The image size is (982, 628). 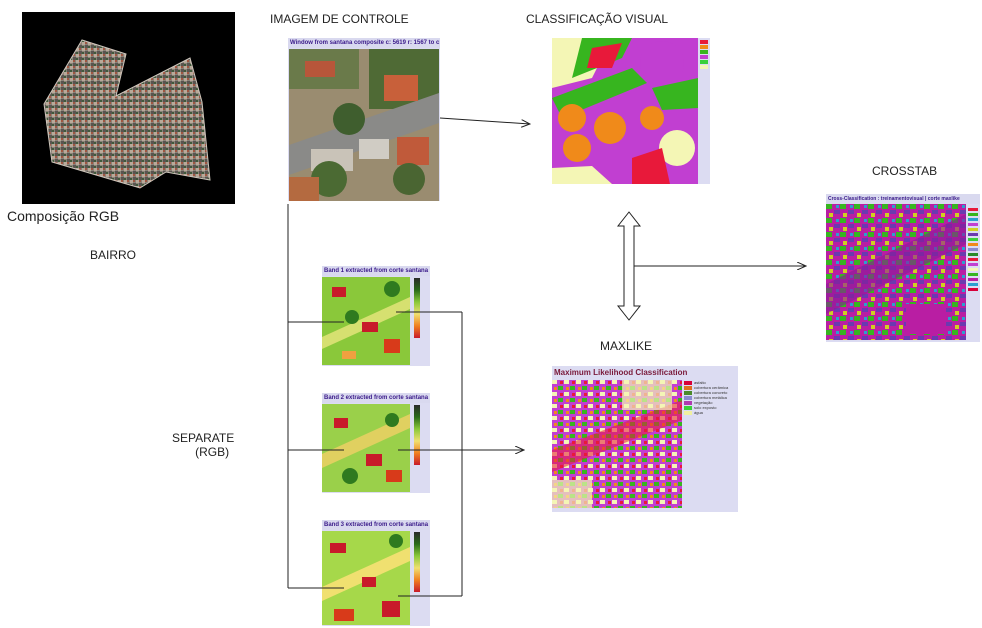 I want to click on legend-item: asfalto, so click(x=706, y=382).